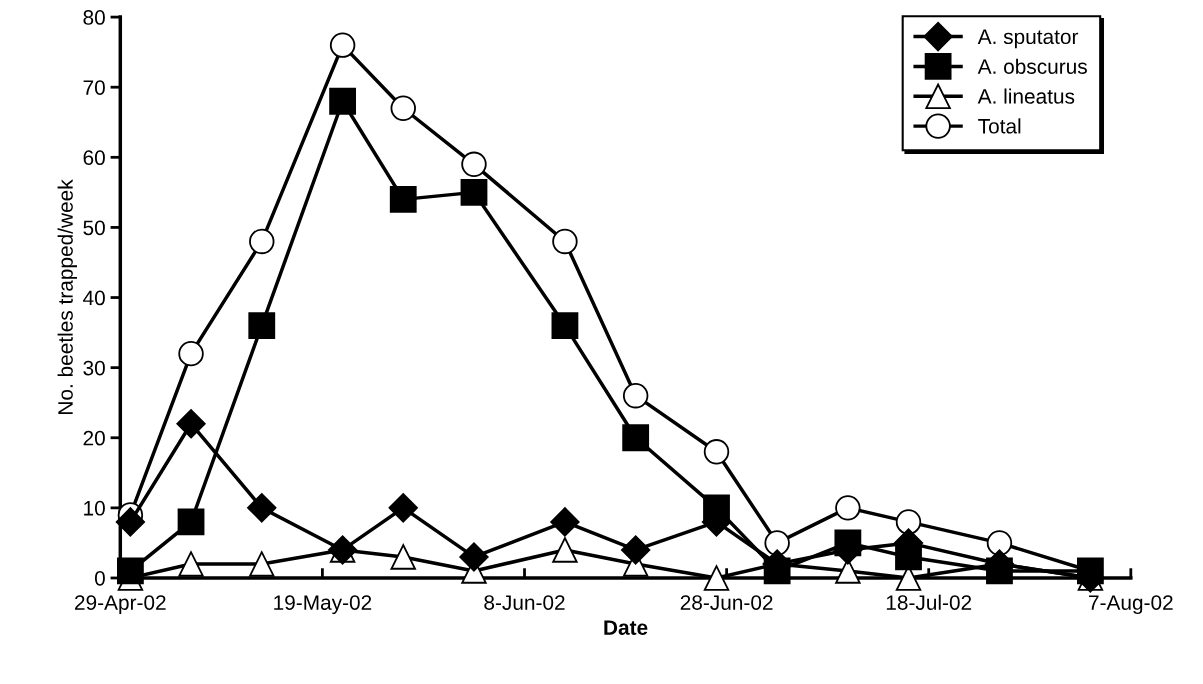 The width and height of the screenshot is (1203, 684). Describe the element at coordinates (94, 87) in the screenshot. I see `y-tick-label: 70` at that location.